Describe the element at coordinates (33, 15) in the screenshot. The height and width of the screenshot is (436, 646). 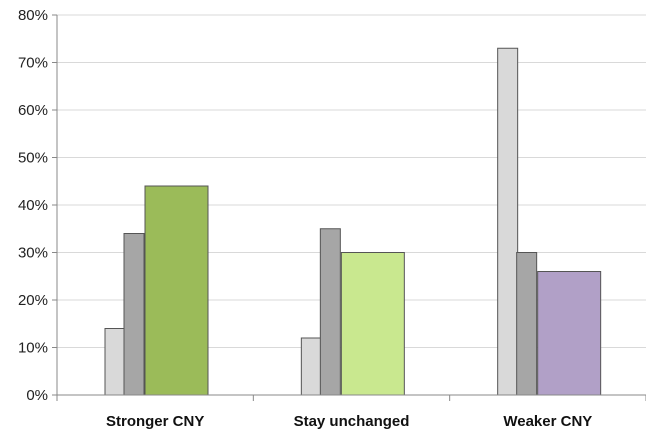
I see `y-tick-label: 80%` at that location.